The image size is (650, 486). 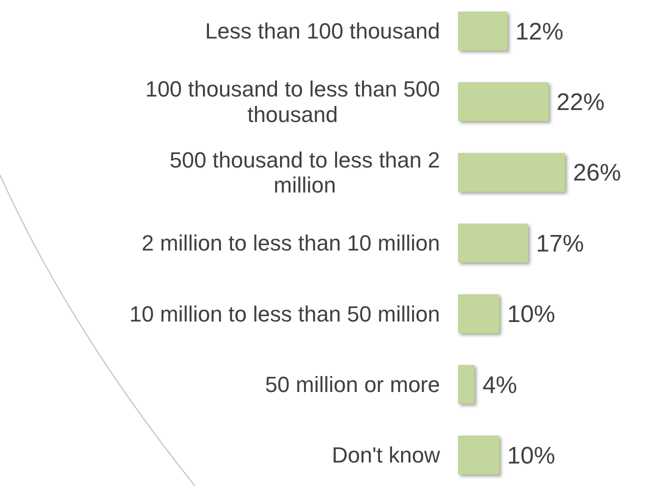 I want to click on data-label: 12%, so click(x=539, y=32).